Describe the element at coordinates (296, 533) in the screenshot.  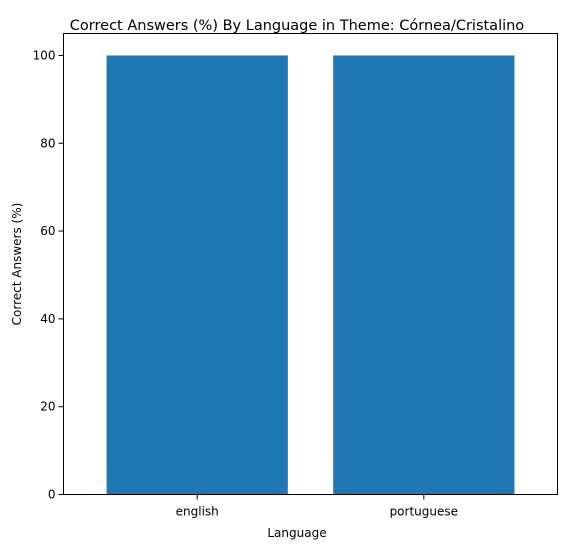
I see `x-axis-label: Language` at that location.